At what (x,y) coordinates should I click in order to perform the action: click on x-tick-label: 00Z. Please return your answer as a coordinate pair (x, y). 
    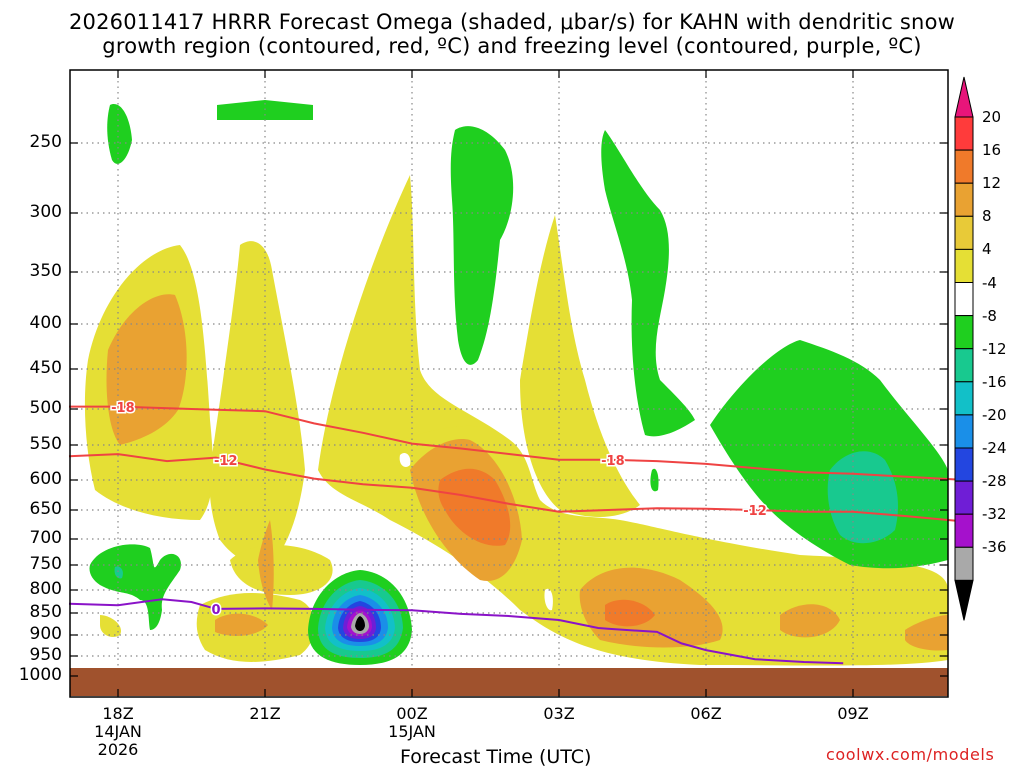
    Looking at the image, I should click on (412, 713).